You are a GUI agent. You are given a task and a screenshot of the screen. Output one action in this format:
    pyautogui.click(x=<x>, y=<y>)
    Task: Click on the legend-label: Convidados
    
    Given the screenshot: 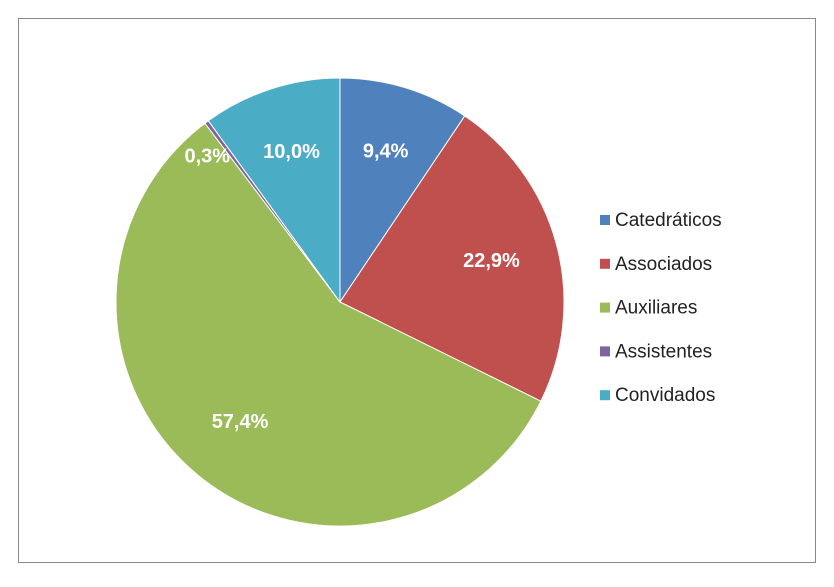 What is the action you would take?
    pyautogui.click(x=665, y=395)
    